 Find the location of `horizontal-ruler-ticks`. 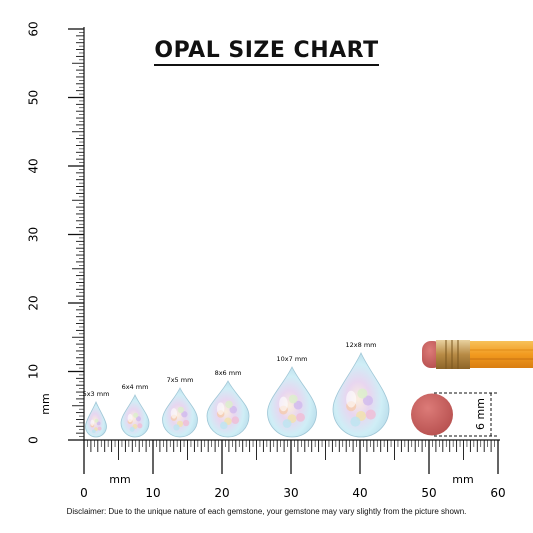

horizontal-ruler-ticks is located at coordinates (291, 457).